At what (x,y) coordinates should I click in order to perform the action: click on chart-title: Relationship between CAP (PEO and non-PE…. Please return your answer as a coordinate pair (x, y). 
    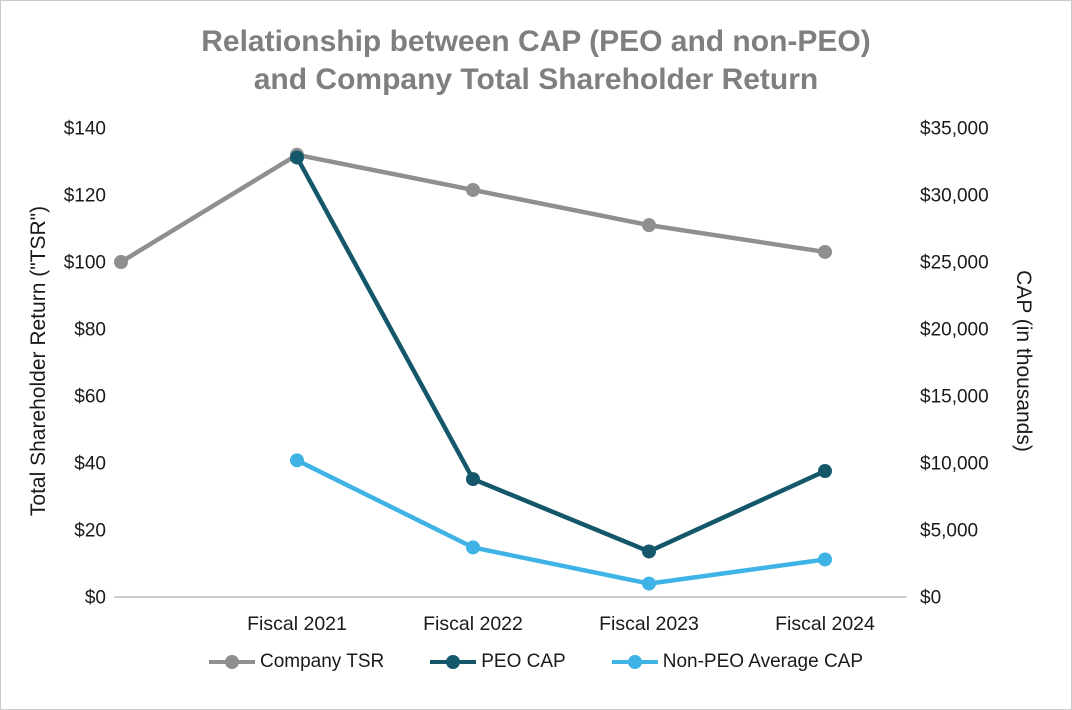
    Looking at the image, I should click on (536, 61).